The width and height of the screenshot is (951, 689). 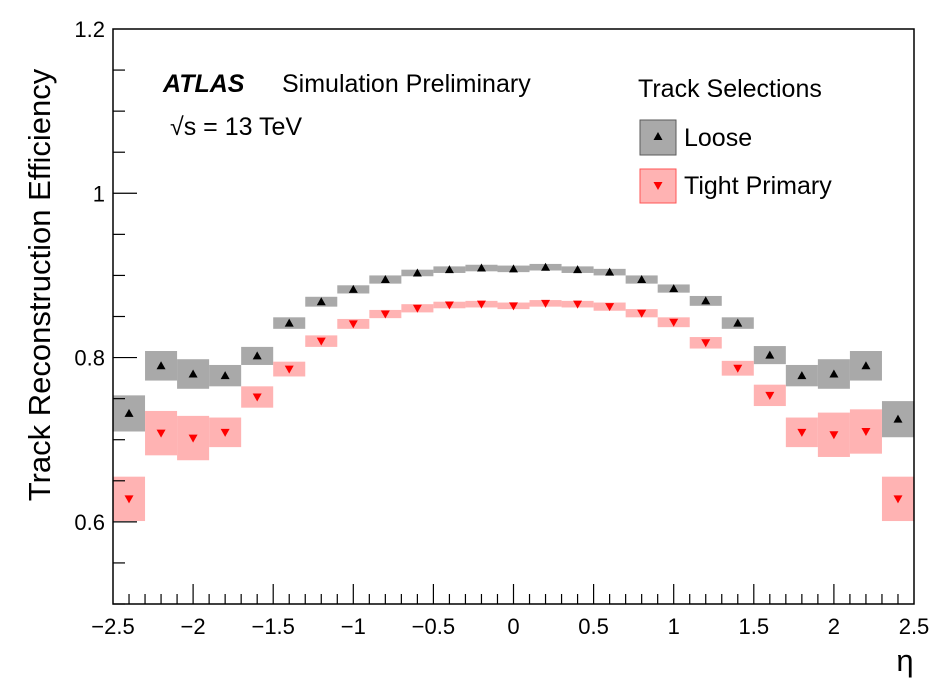 What do you see at coordinates (353, 626) in the screenshot?
I see `x-tick-label-3: −1` at bounding box center [353, 626].